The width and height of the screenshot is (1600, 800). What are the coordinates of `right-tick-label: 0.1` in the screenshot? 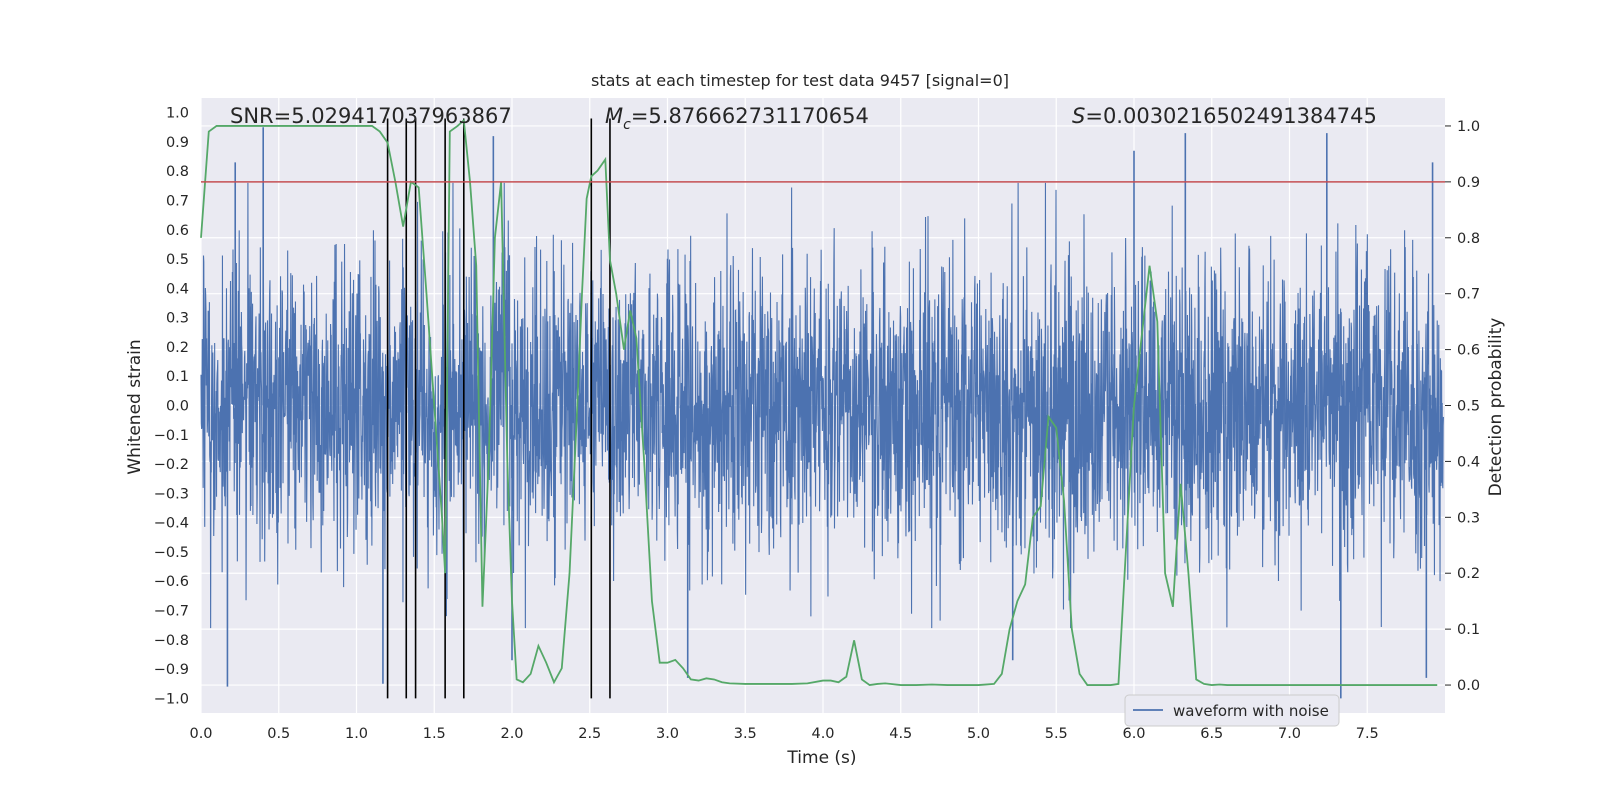 It's located at (1468, 630).